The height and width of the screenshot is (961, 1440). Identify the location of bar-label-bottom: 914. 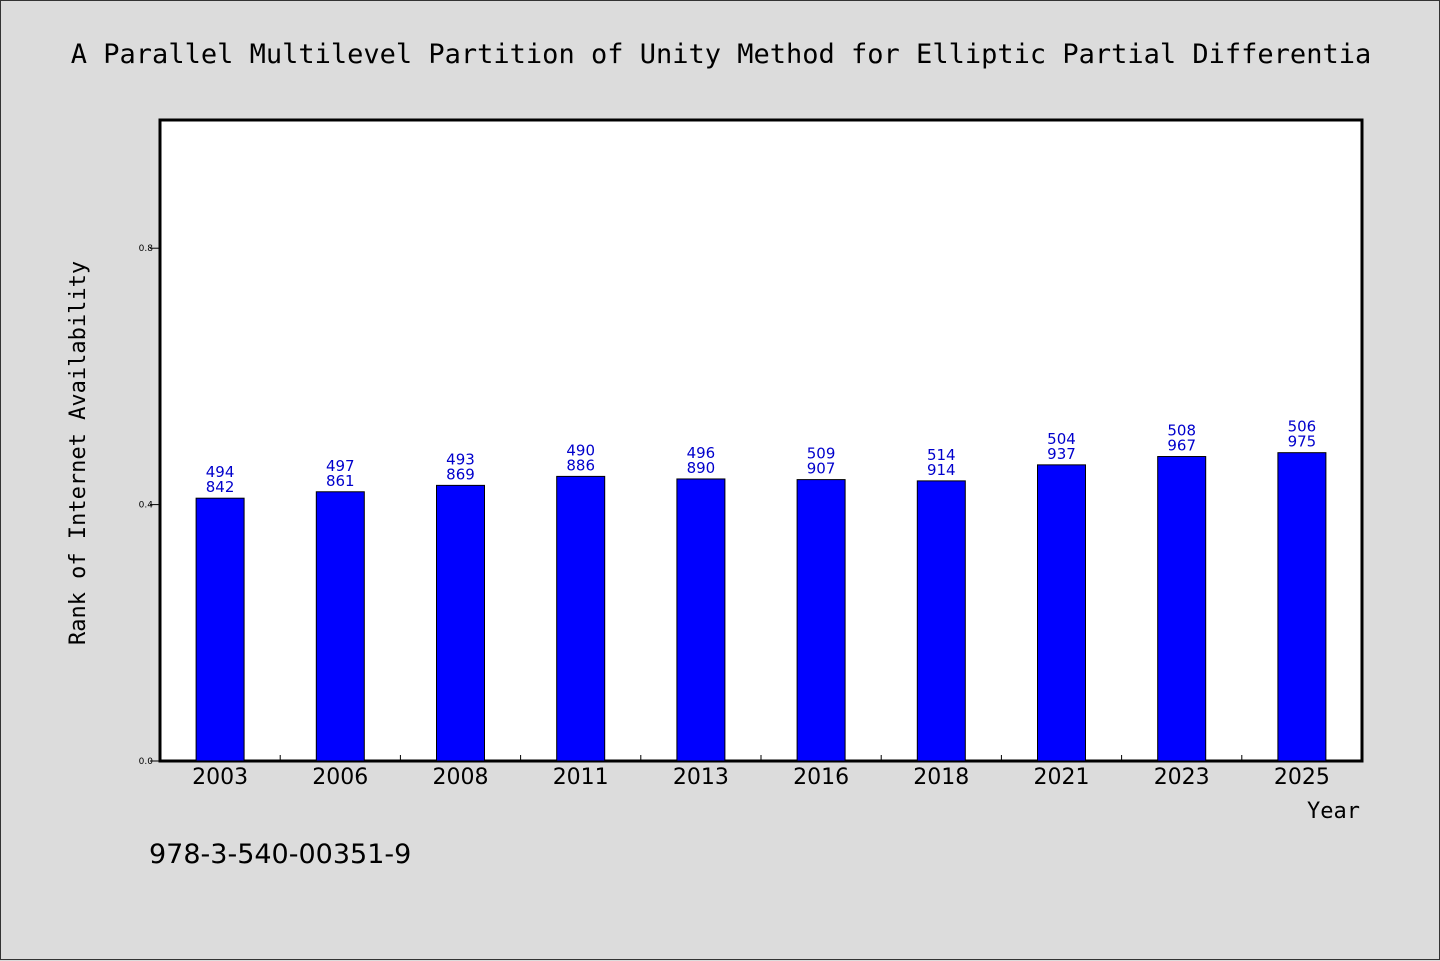
(941, 470).